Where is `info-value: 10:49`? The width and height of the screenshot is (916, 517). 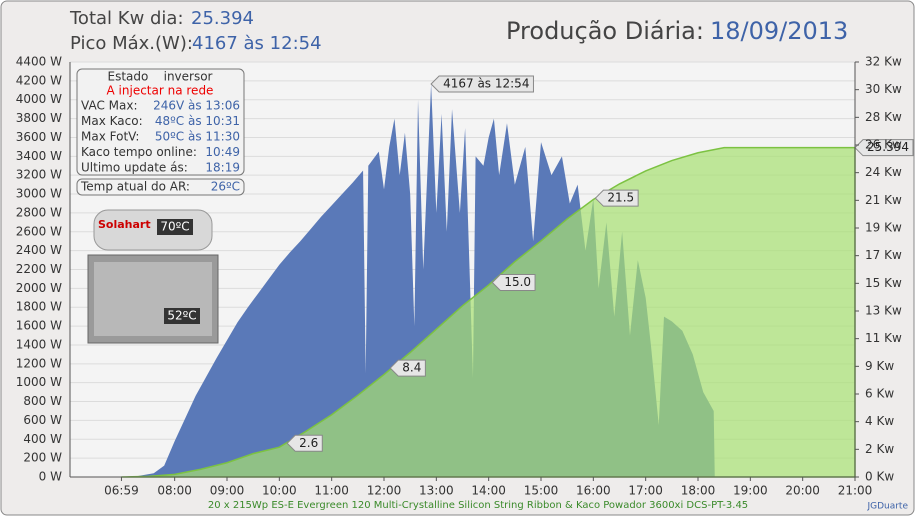 info-value: 10:49 is located at coordinates (222, 152).